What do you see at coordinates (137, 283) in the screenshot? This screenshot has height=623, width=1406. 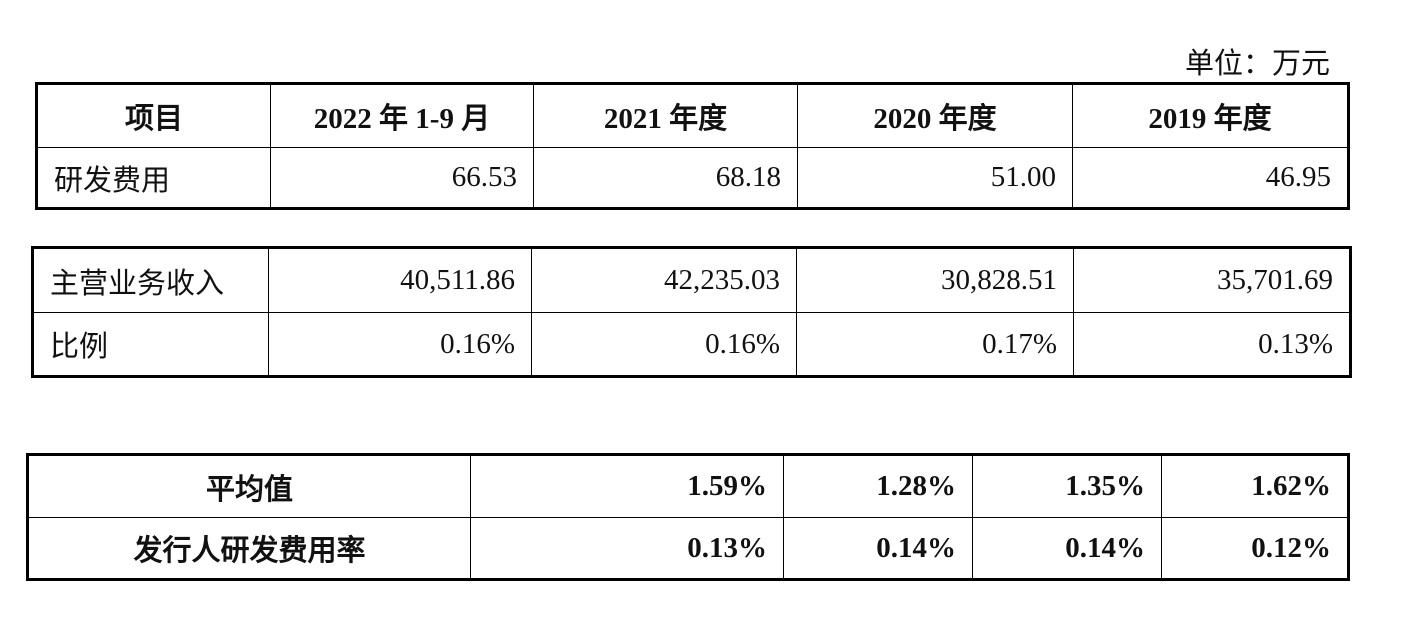 I see `table-cell: 主营业务收入` at bounding box center [137, 283].